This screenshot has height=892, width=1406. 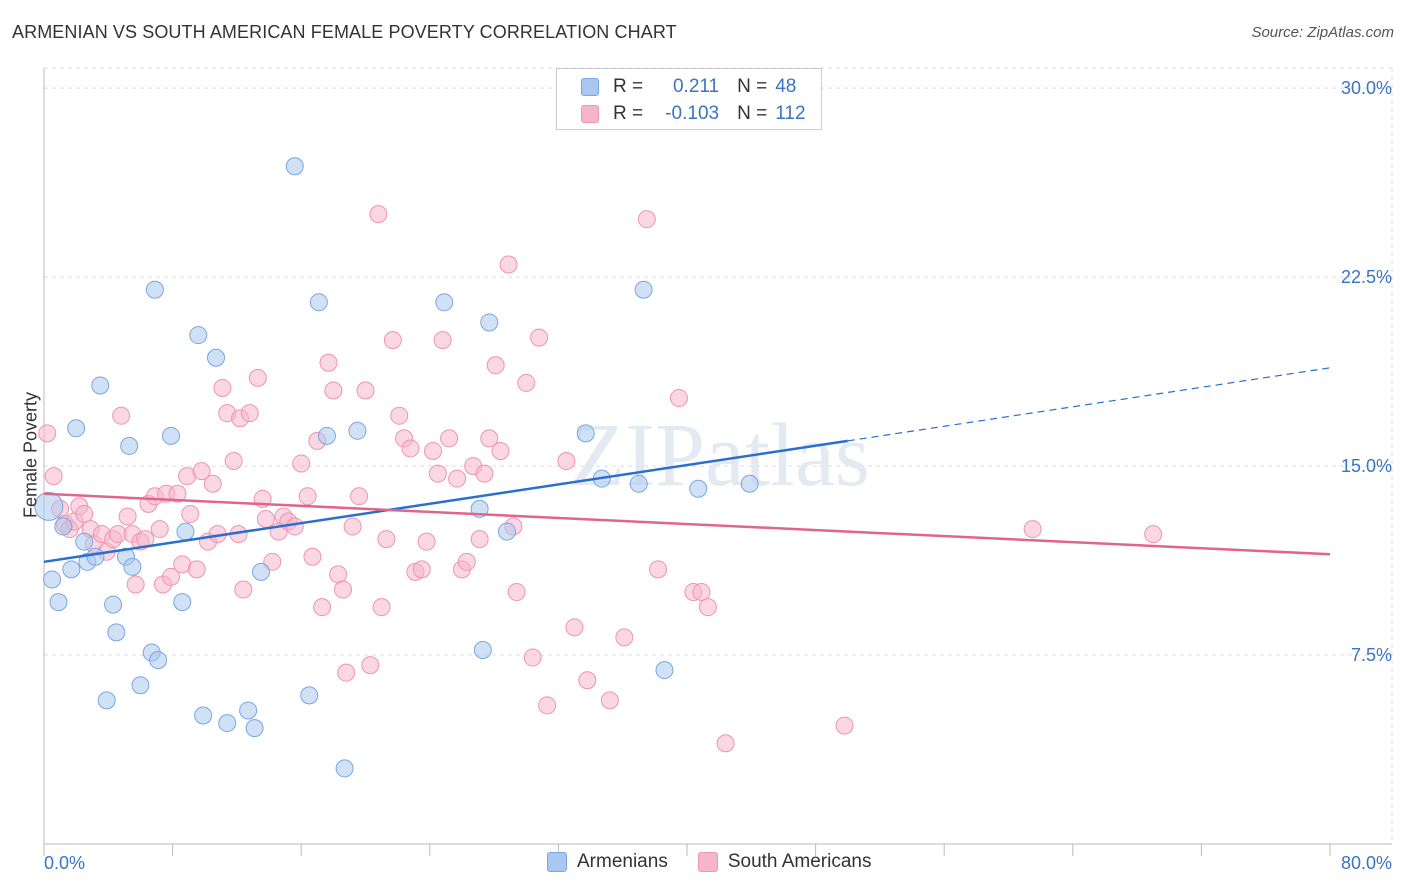 I want to click on x-tick-label-min: 0.0%, so click(x=64, y=863).